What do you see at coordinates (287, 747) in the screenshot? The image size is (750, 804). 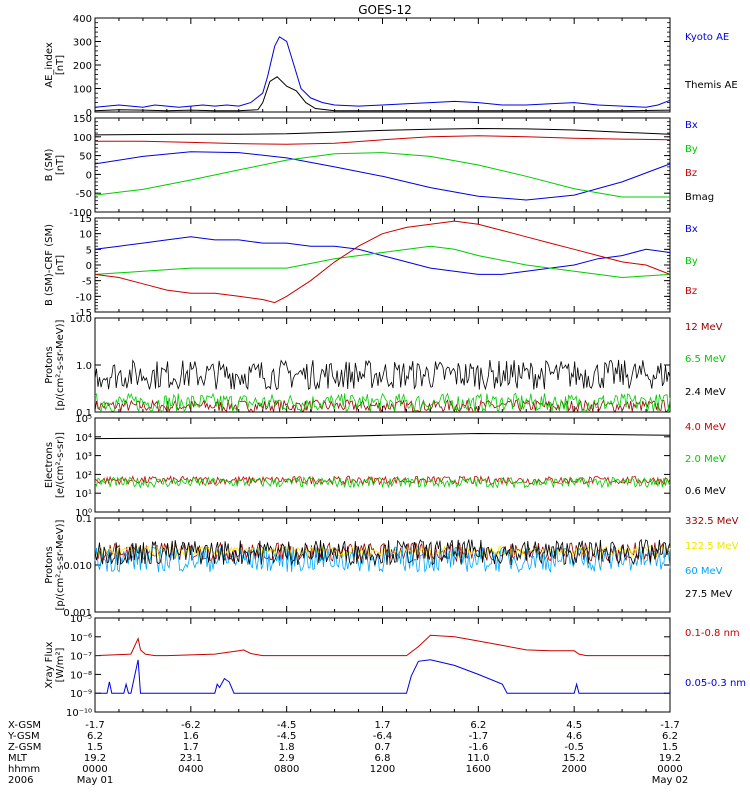 I see `ephemeris-cell: 1.8` at bounding box center [287, 747].